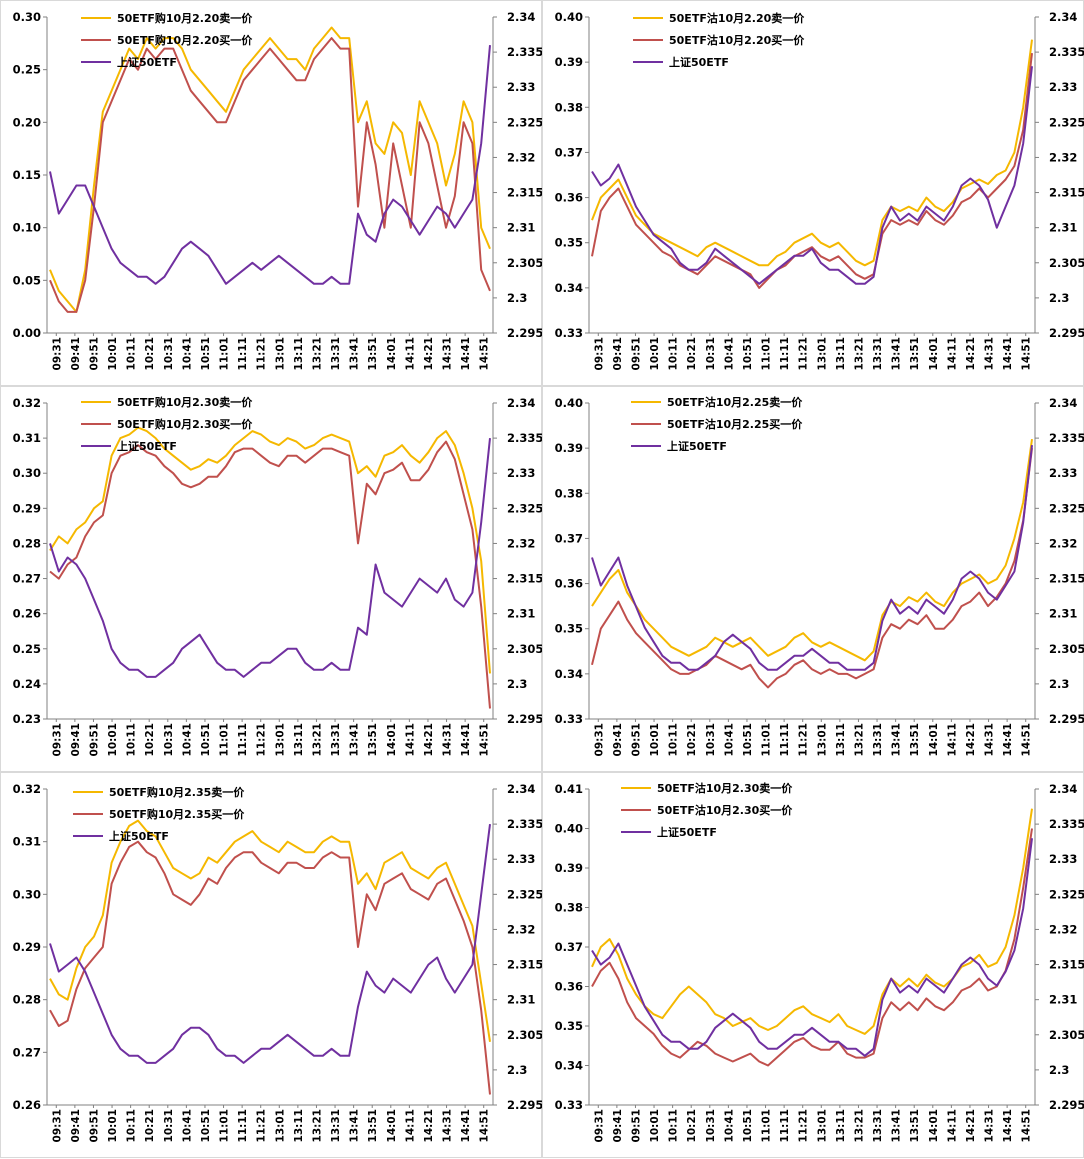 This screenshot has width=1084, height=1159. I want to click on left-tick-label: 0.39, so click(569, 62).